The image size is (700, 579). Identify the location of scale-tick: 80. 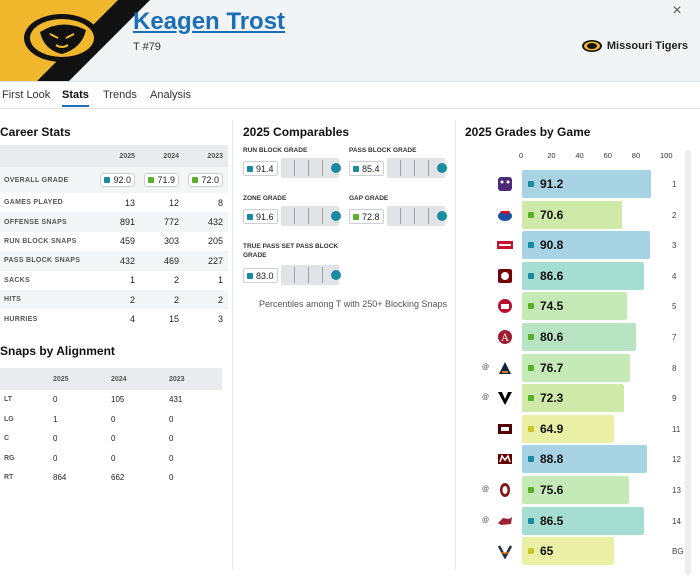
(636, 155).